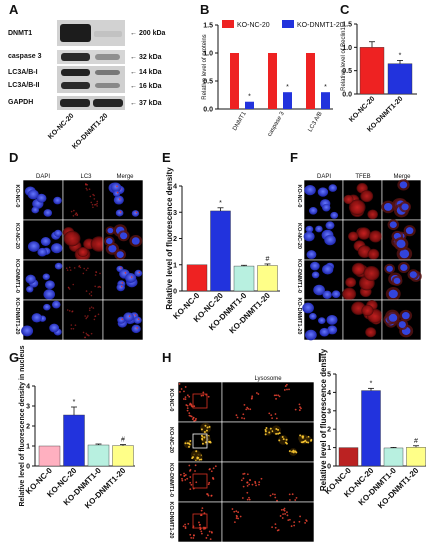 The width and height of the screenshot is (431, 550). What do you see at coordinates (299, 196) in the screenshot?
I see `f-row-ko-nc-0: KO-NC-0` at bounding box center [299, 196].